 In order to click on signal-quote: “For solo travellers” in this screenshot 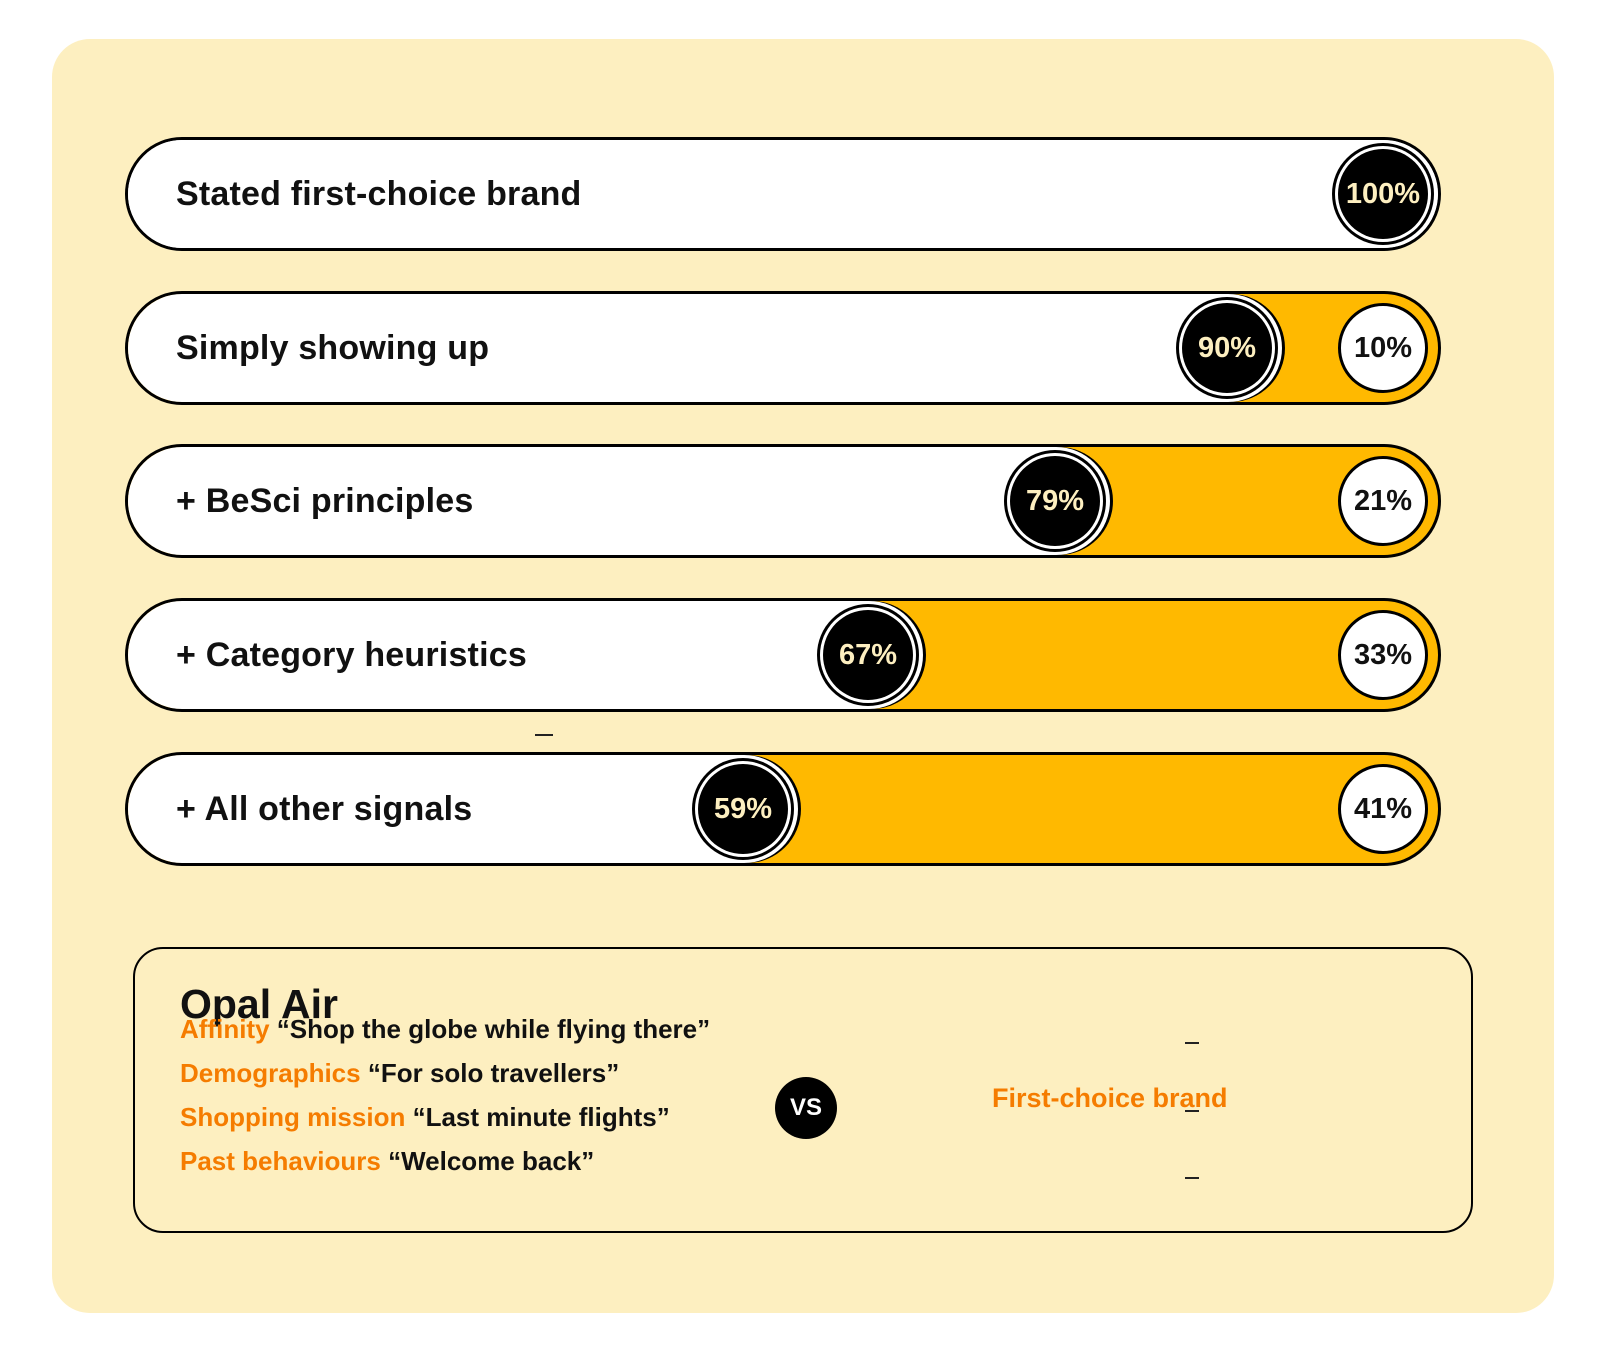, I will do `click(493, 1073)`.